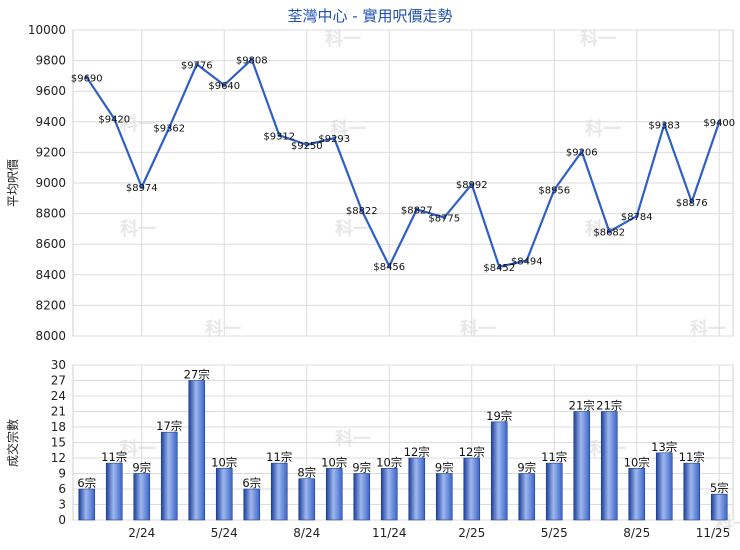 The width and height of the screenshot is (740, 550). Describe the element at coordinates (636, 533) in the screenshot. I see `x-tick-label: 8/25` at that location.